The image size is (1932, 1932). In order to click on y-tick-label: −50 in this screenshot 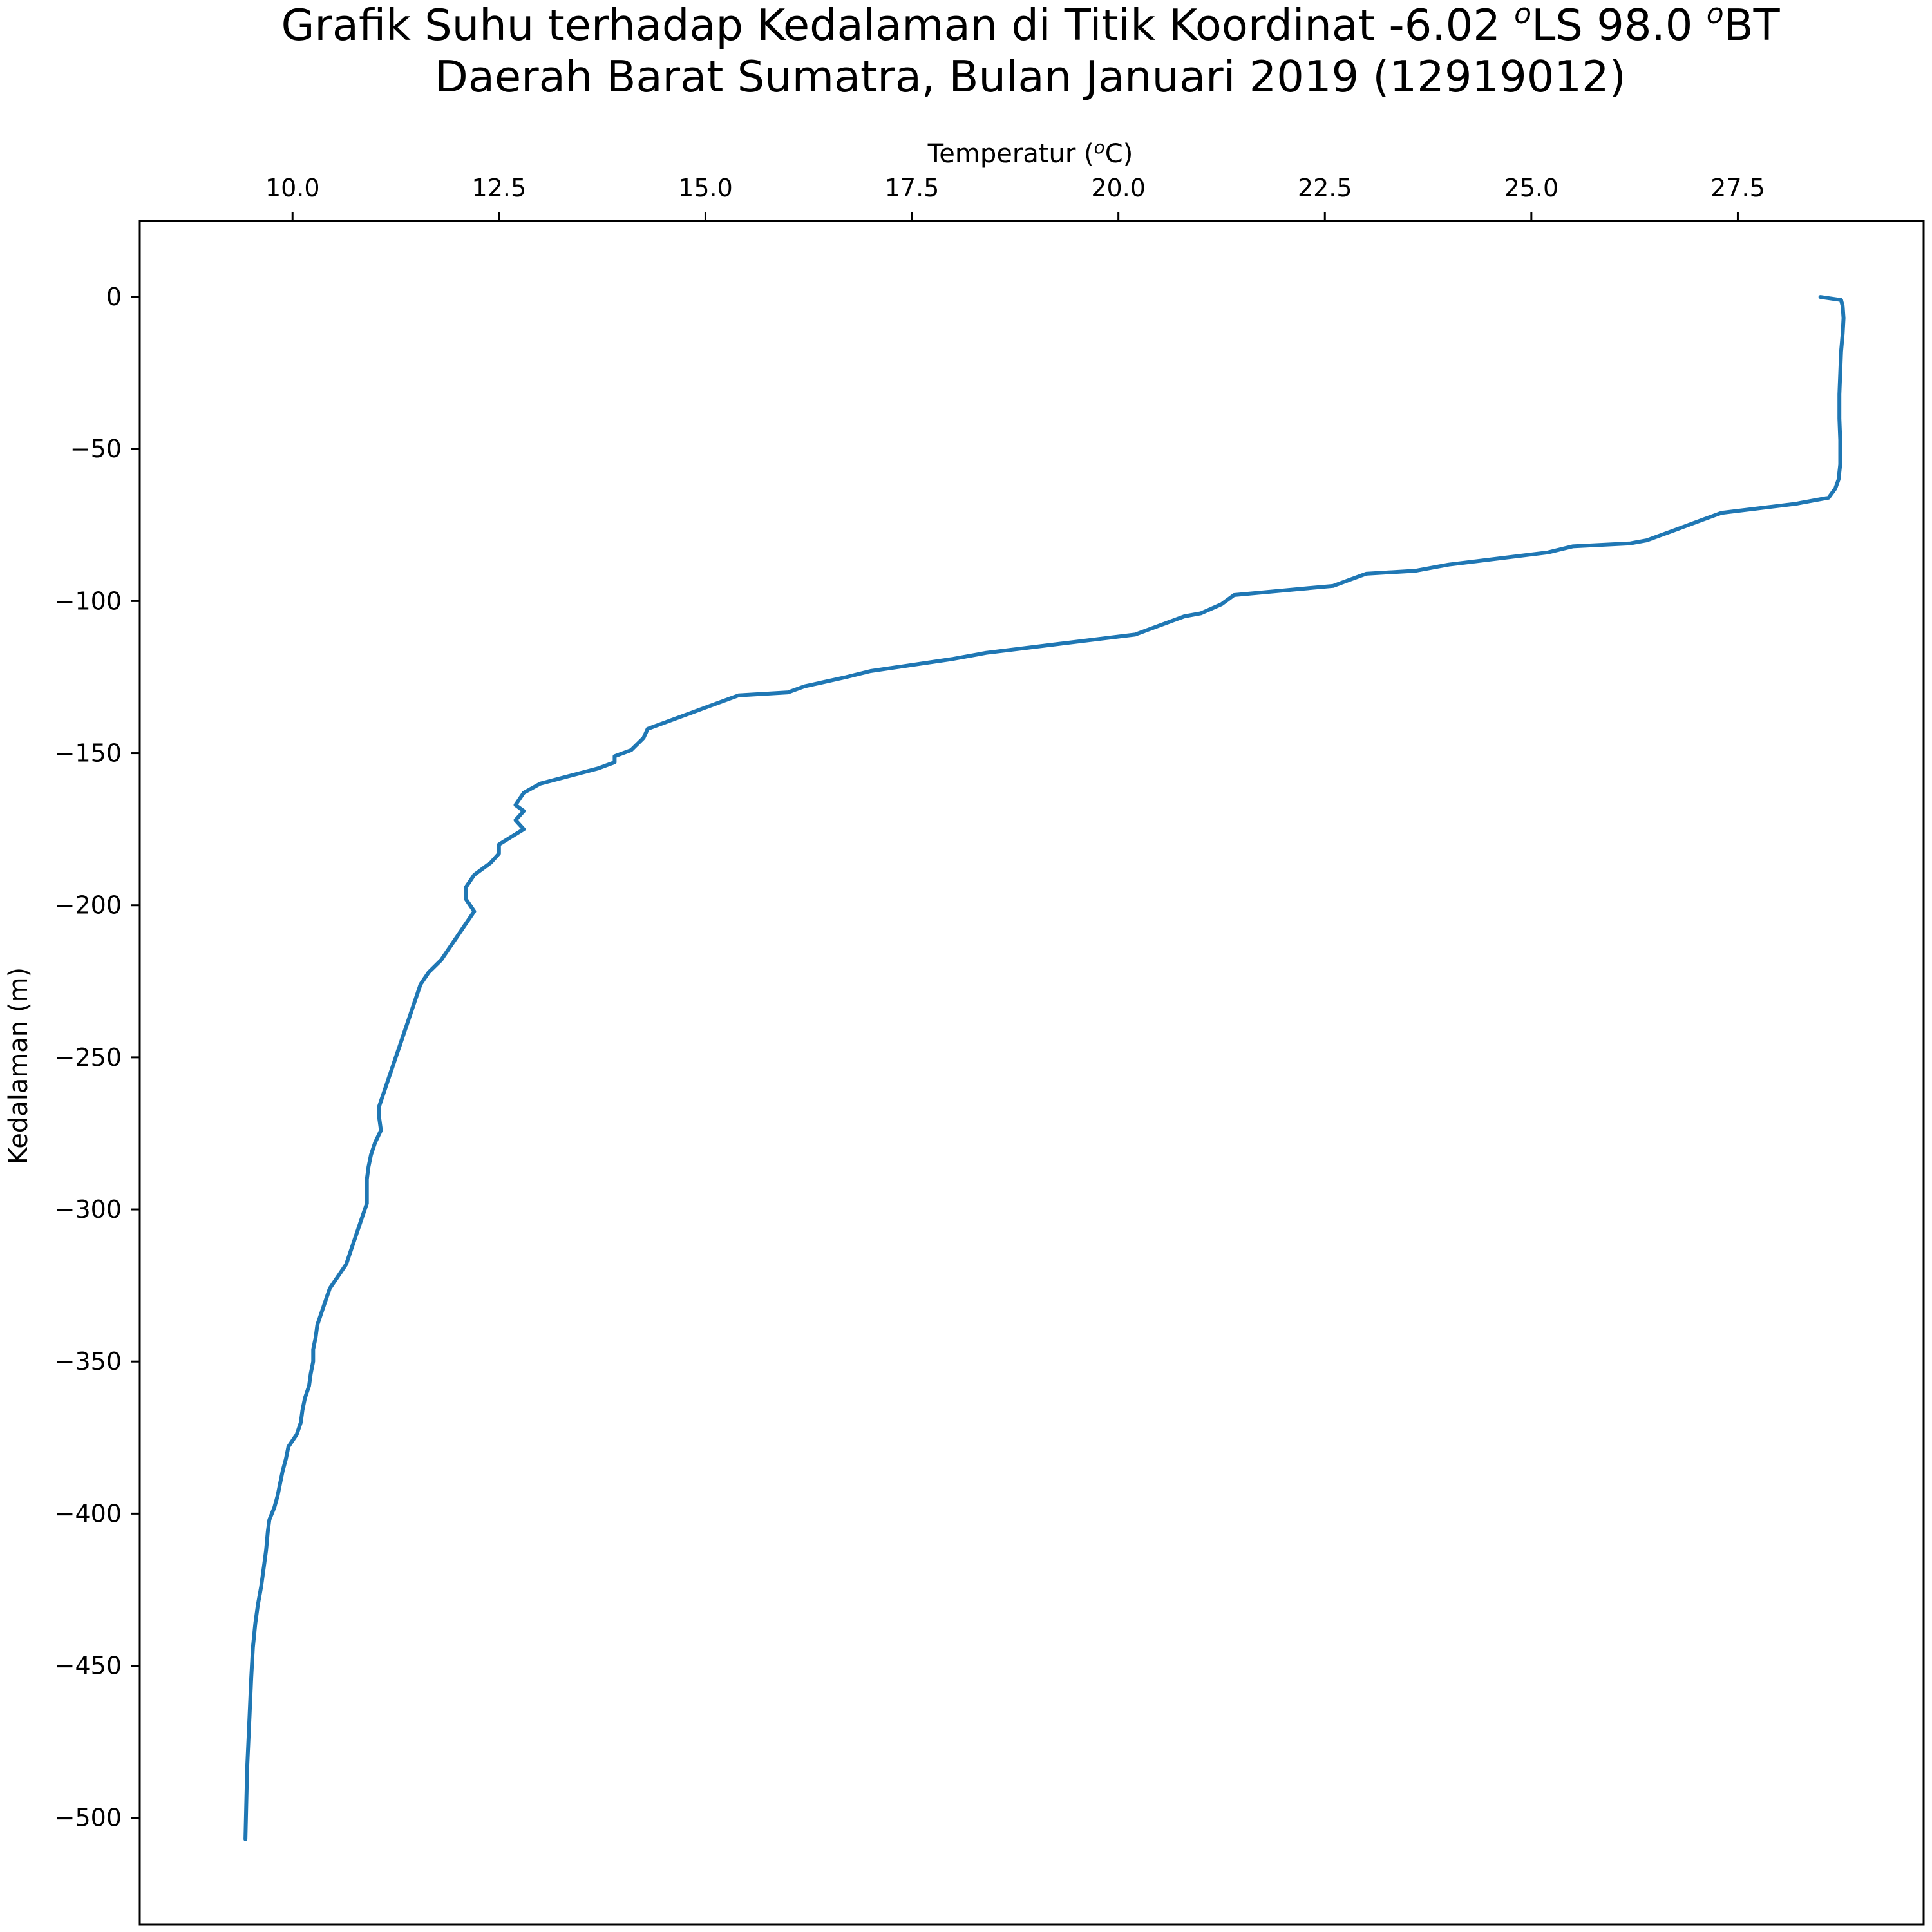, I will do `click(96, 449)`.